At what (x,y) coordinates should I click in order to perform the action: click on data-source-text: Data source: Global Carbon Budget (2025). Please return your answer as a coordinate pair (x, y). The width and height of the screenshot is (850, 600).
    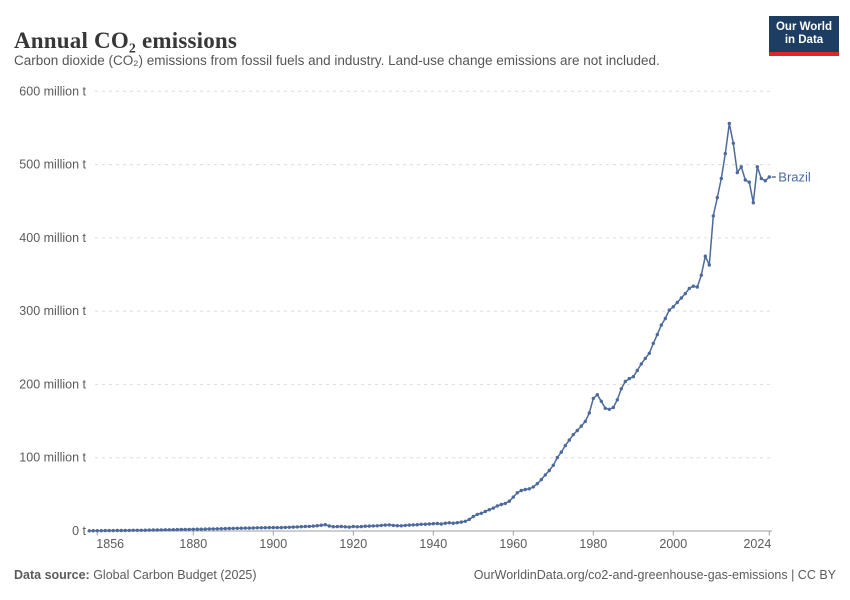
    Looking at the image, I should click on (135, 575).